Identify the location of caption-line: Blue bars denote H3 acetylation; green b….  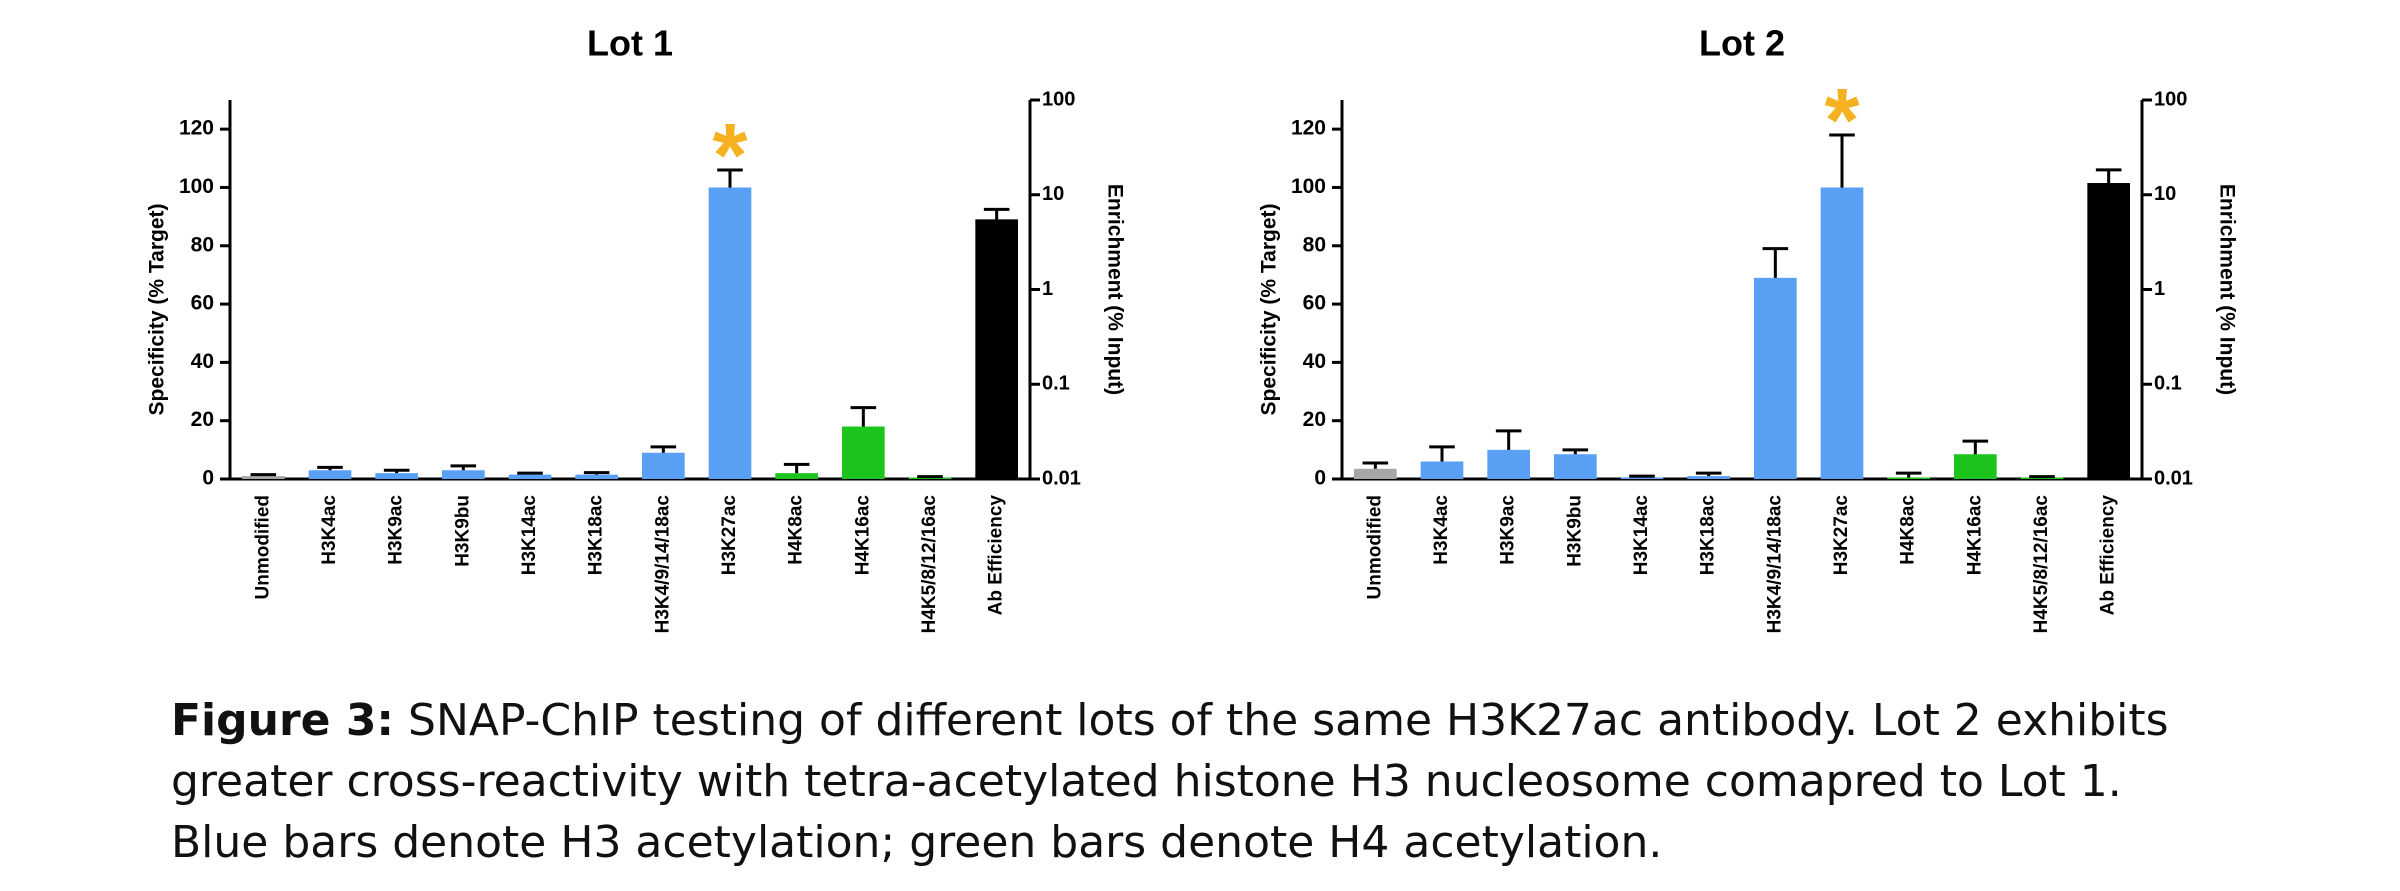
(917, 842).